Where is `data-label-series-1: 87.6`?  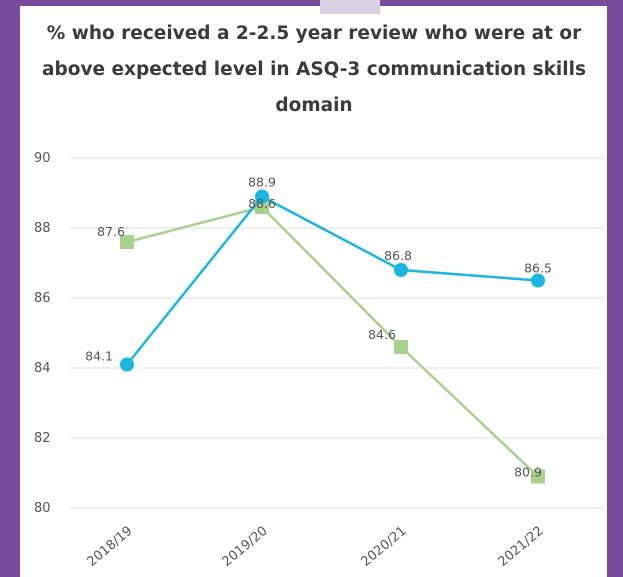 data-label-series-1: 87.6 is located at coordinates (111, 231).